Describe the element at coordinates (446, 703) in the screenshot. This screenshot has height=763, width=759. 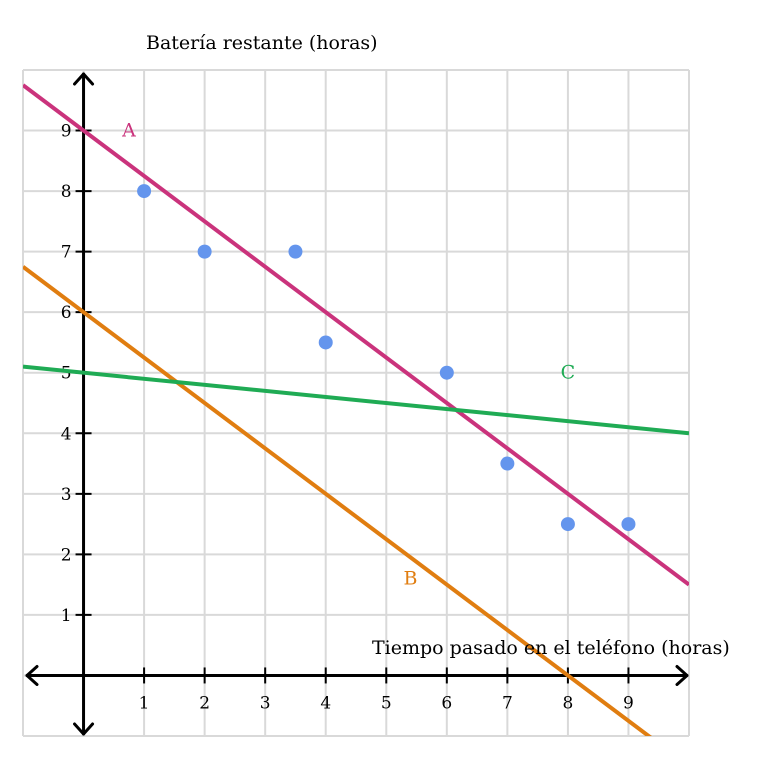
I see `x-tick-label: 6` at that location.